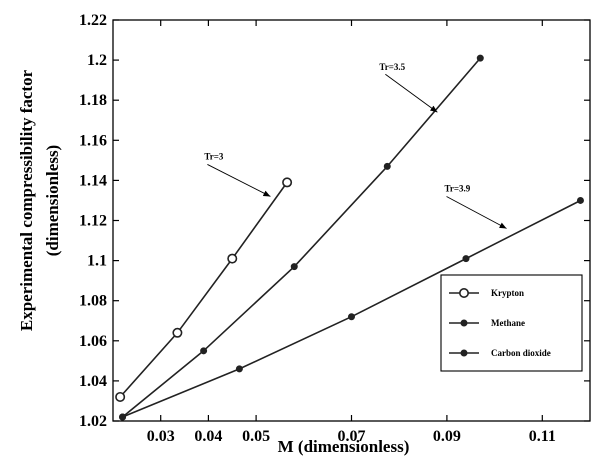 The height and width of the screenshot is (459, 597). What do you see at coordinates (344, 446) in the screenshot?
I see `x-axis-title: M (dimensionless)` at bounding box center [344, 446].